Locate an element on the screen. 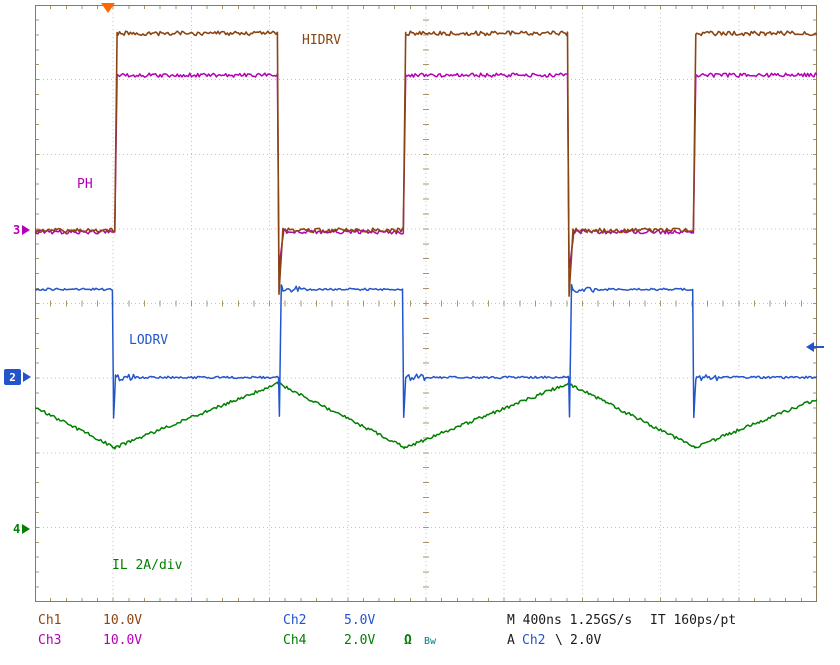  timebase-readout: M 400ns 1.25GS/s is located at coordinates (570, 620).